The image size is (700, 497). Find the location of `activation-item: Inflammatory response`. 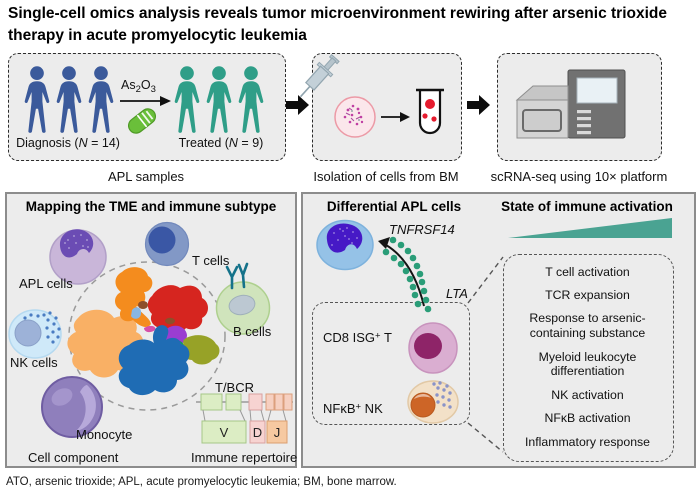

activation-item: Inflammatory response is located at coordinates (587, 441).